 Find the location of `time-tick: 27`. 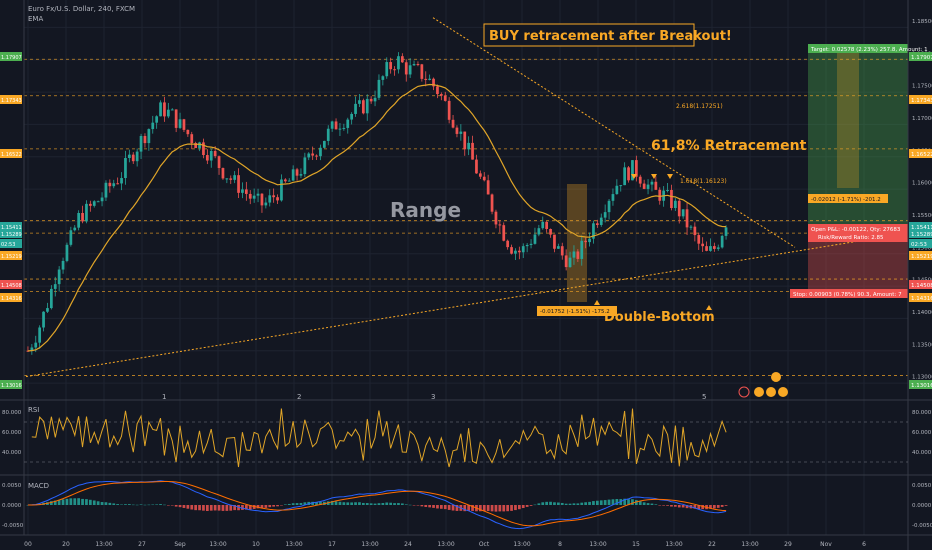

time-tick: 27 is located at coordinates (142, 544).